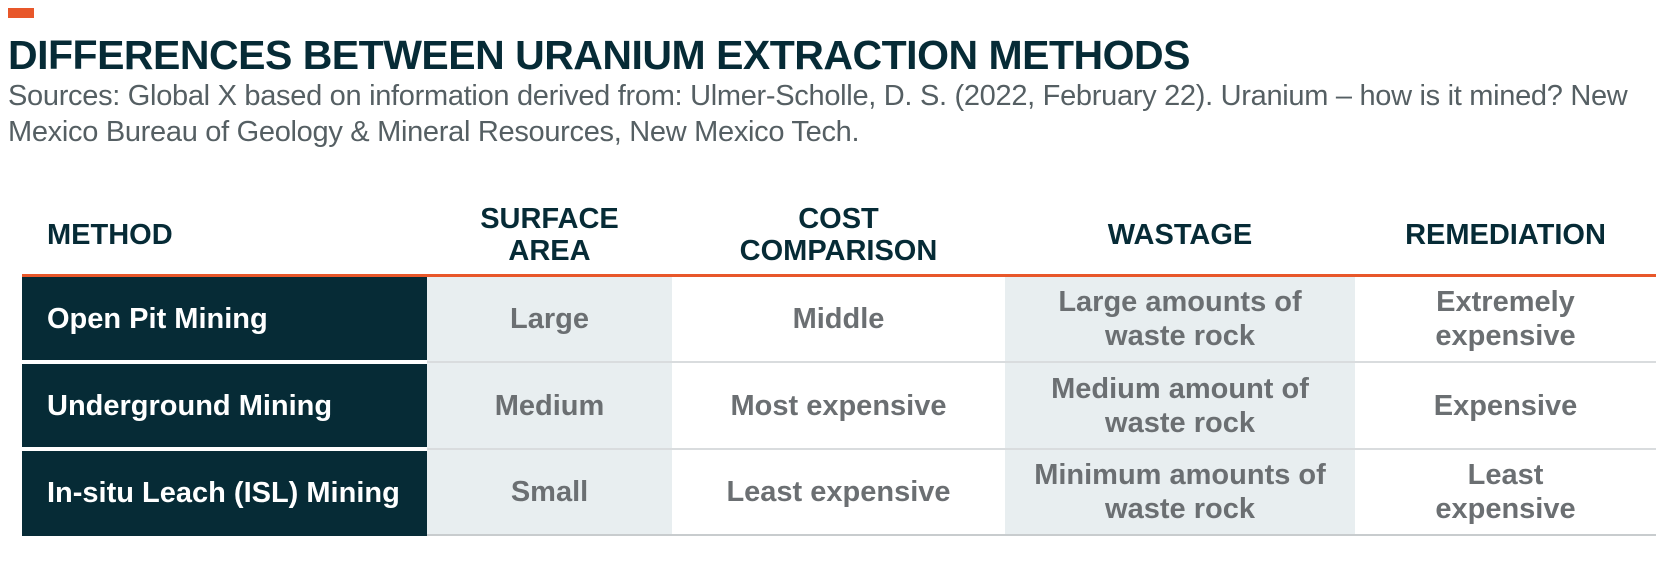 This screenshot has height=573, width=1667. Describe the element at coordinates (224, 236) in the screenshot. I see `column-header-method: METHOD` at that location.